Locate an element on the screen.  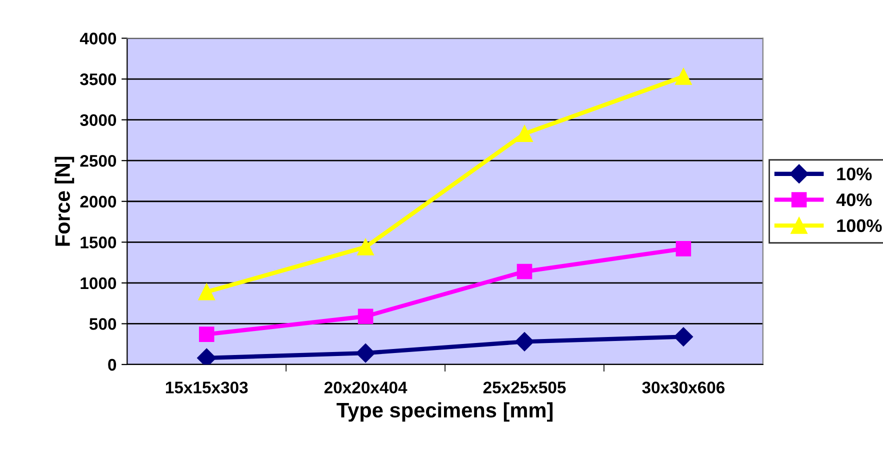
y-tick-label: 2500 is located at coordinates (98, 160).